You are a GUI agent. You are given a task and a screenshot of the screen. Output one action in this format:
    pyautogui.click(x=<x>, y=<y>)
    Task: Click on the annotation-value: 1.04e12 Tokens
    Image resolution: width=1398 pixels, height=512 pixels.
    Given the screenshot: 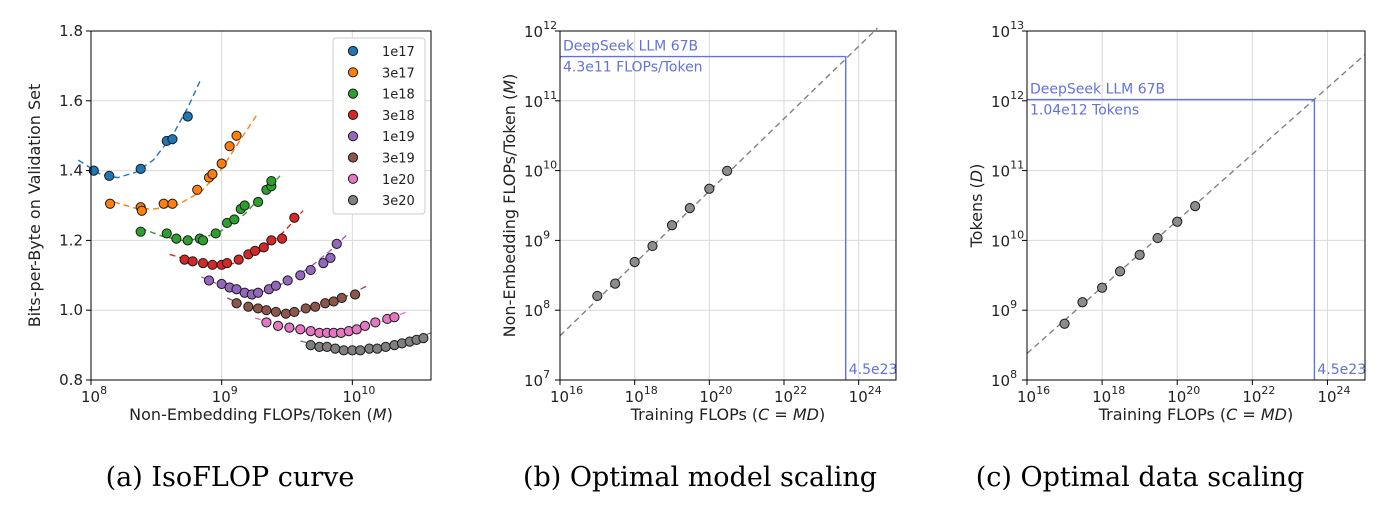 What is the action you would take?
    pyautogui.click(x=1084, y=111)
    